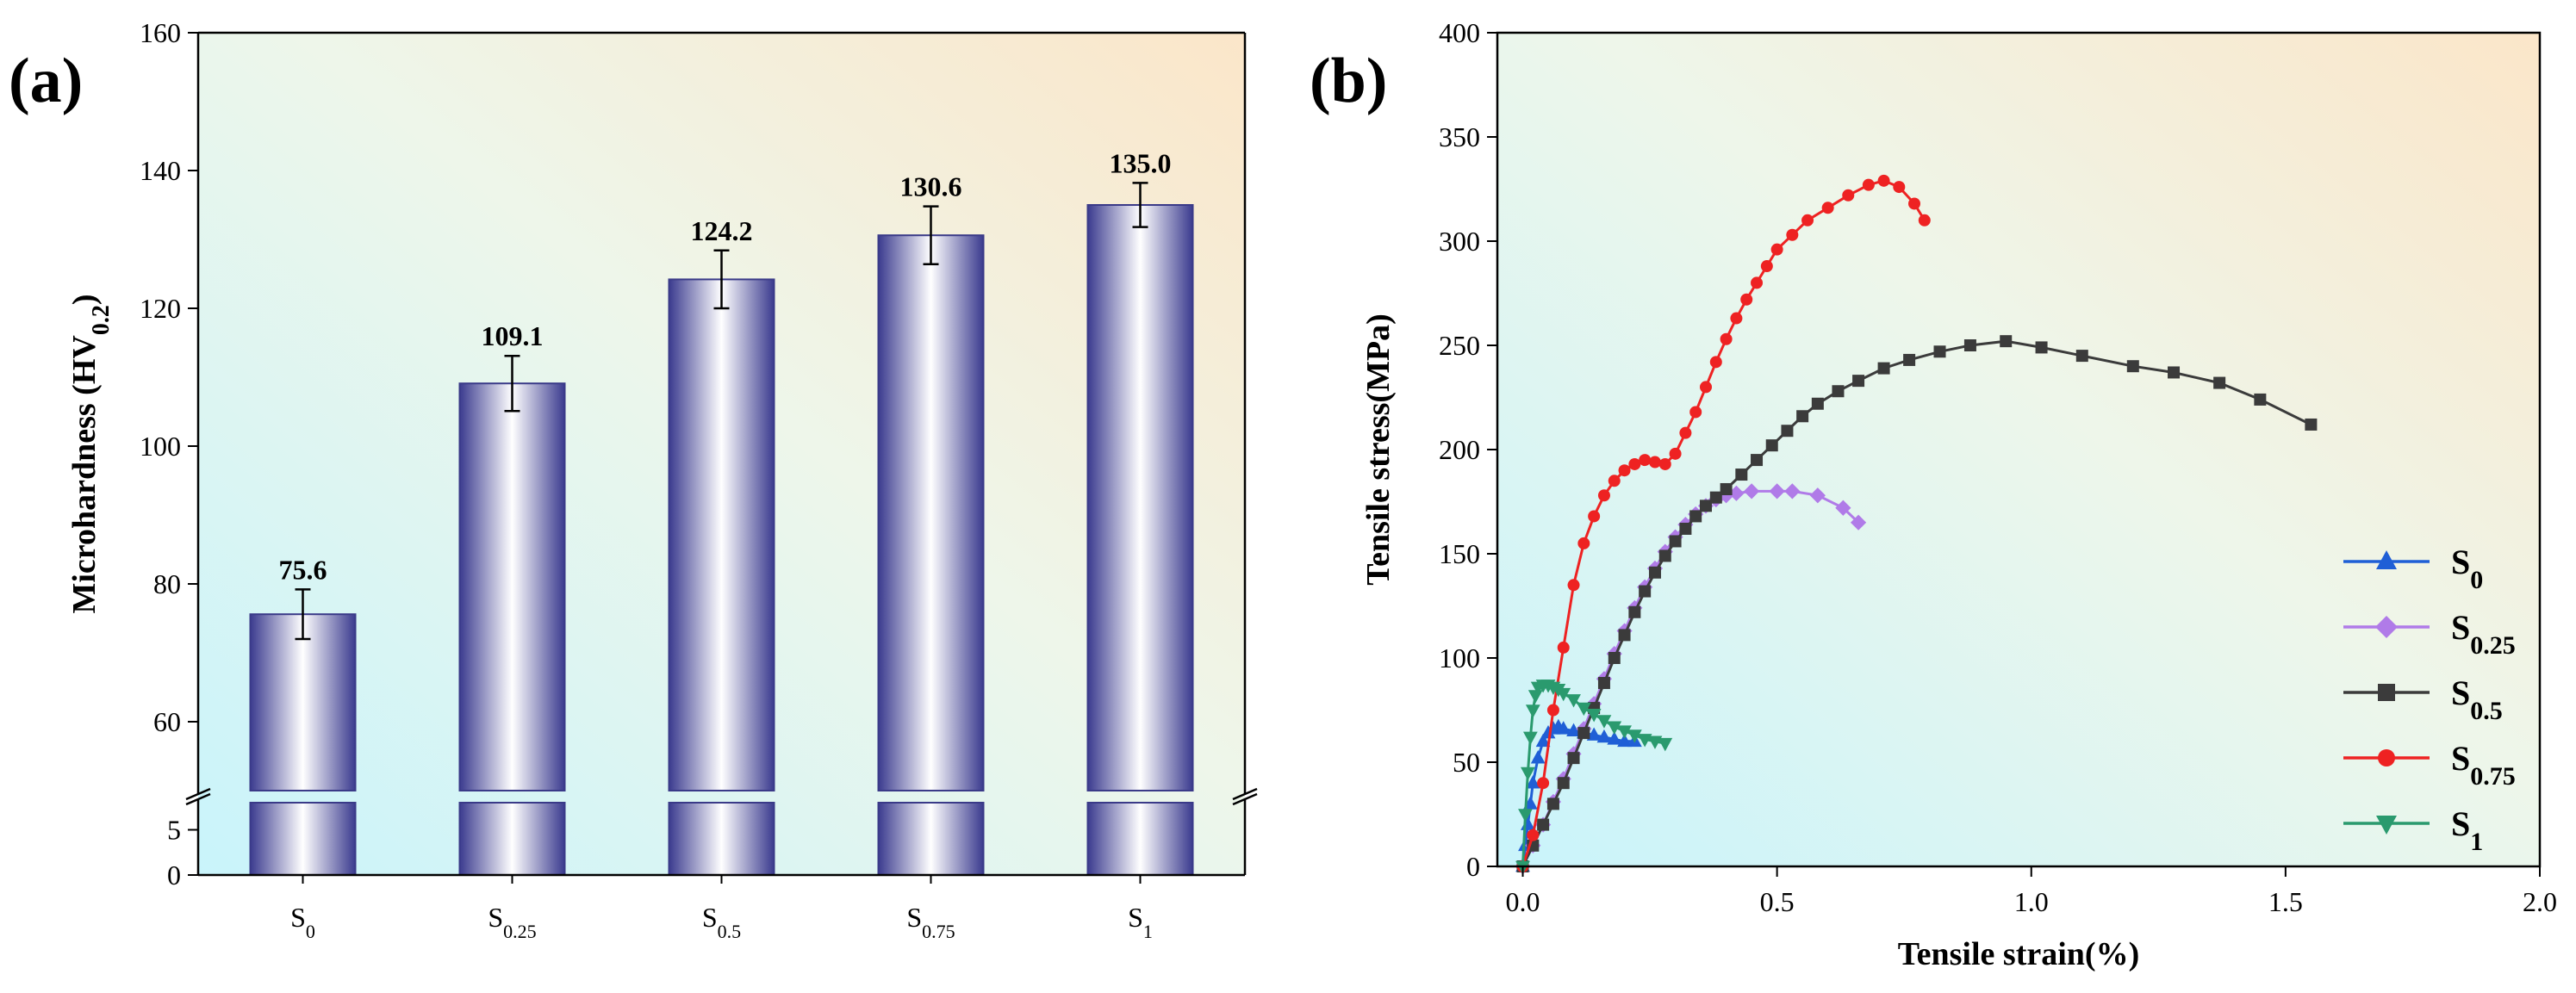 This screenshot has height=993, width=2576. I want to click on y-axis-title-a: Microhardness (HV0.2), so click(91, 454).